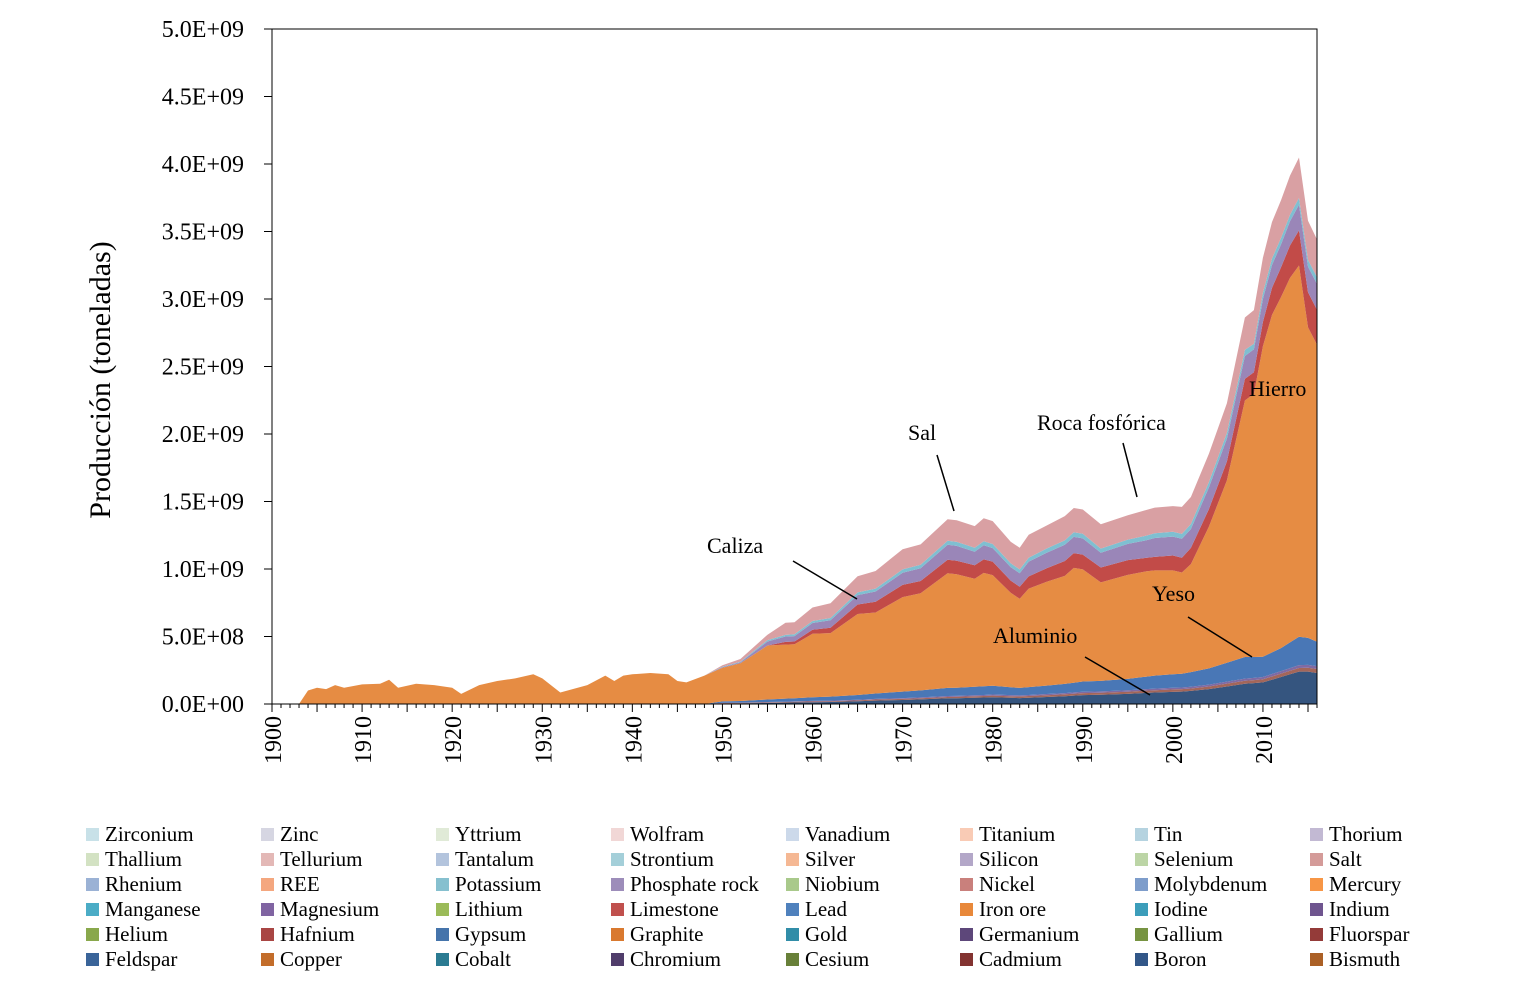 The width and height of the screenshot is (1523, 992). I want to click on legend-item: Fluorspar, so click(1360, 934).